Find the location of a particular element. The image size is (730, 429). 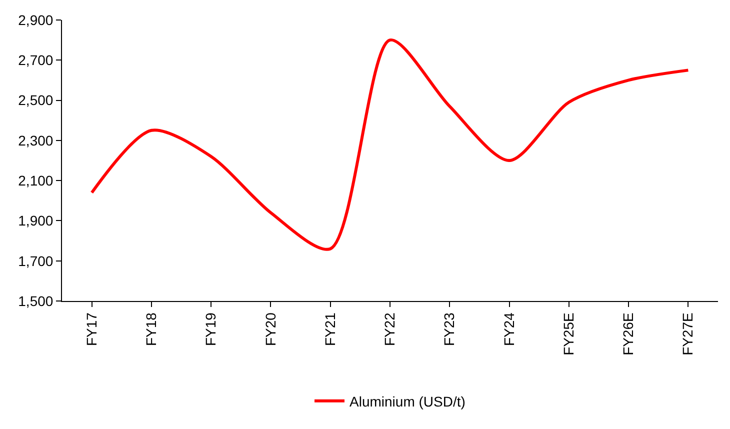

x-tick-label: FY19 is located at coordinates (210, 329).